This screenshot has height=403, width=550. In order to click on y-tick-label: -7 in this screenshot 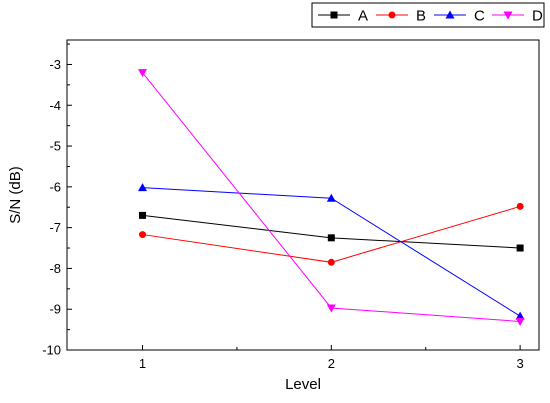, I will do `click(55, 227)`.